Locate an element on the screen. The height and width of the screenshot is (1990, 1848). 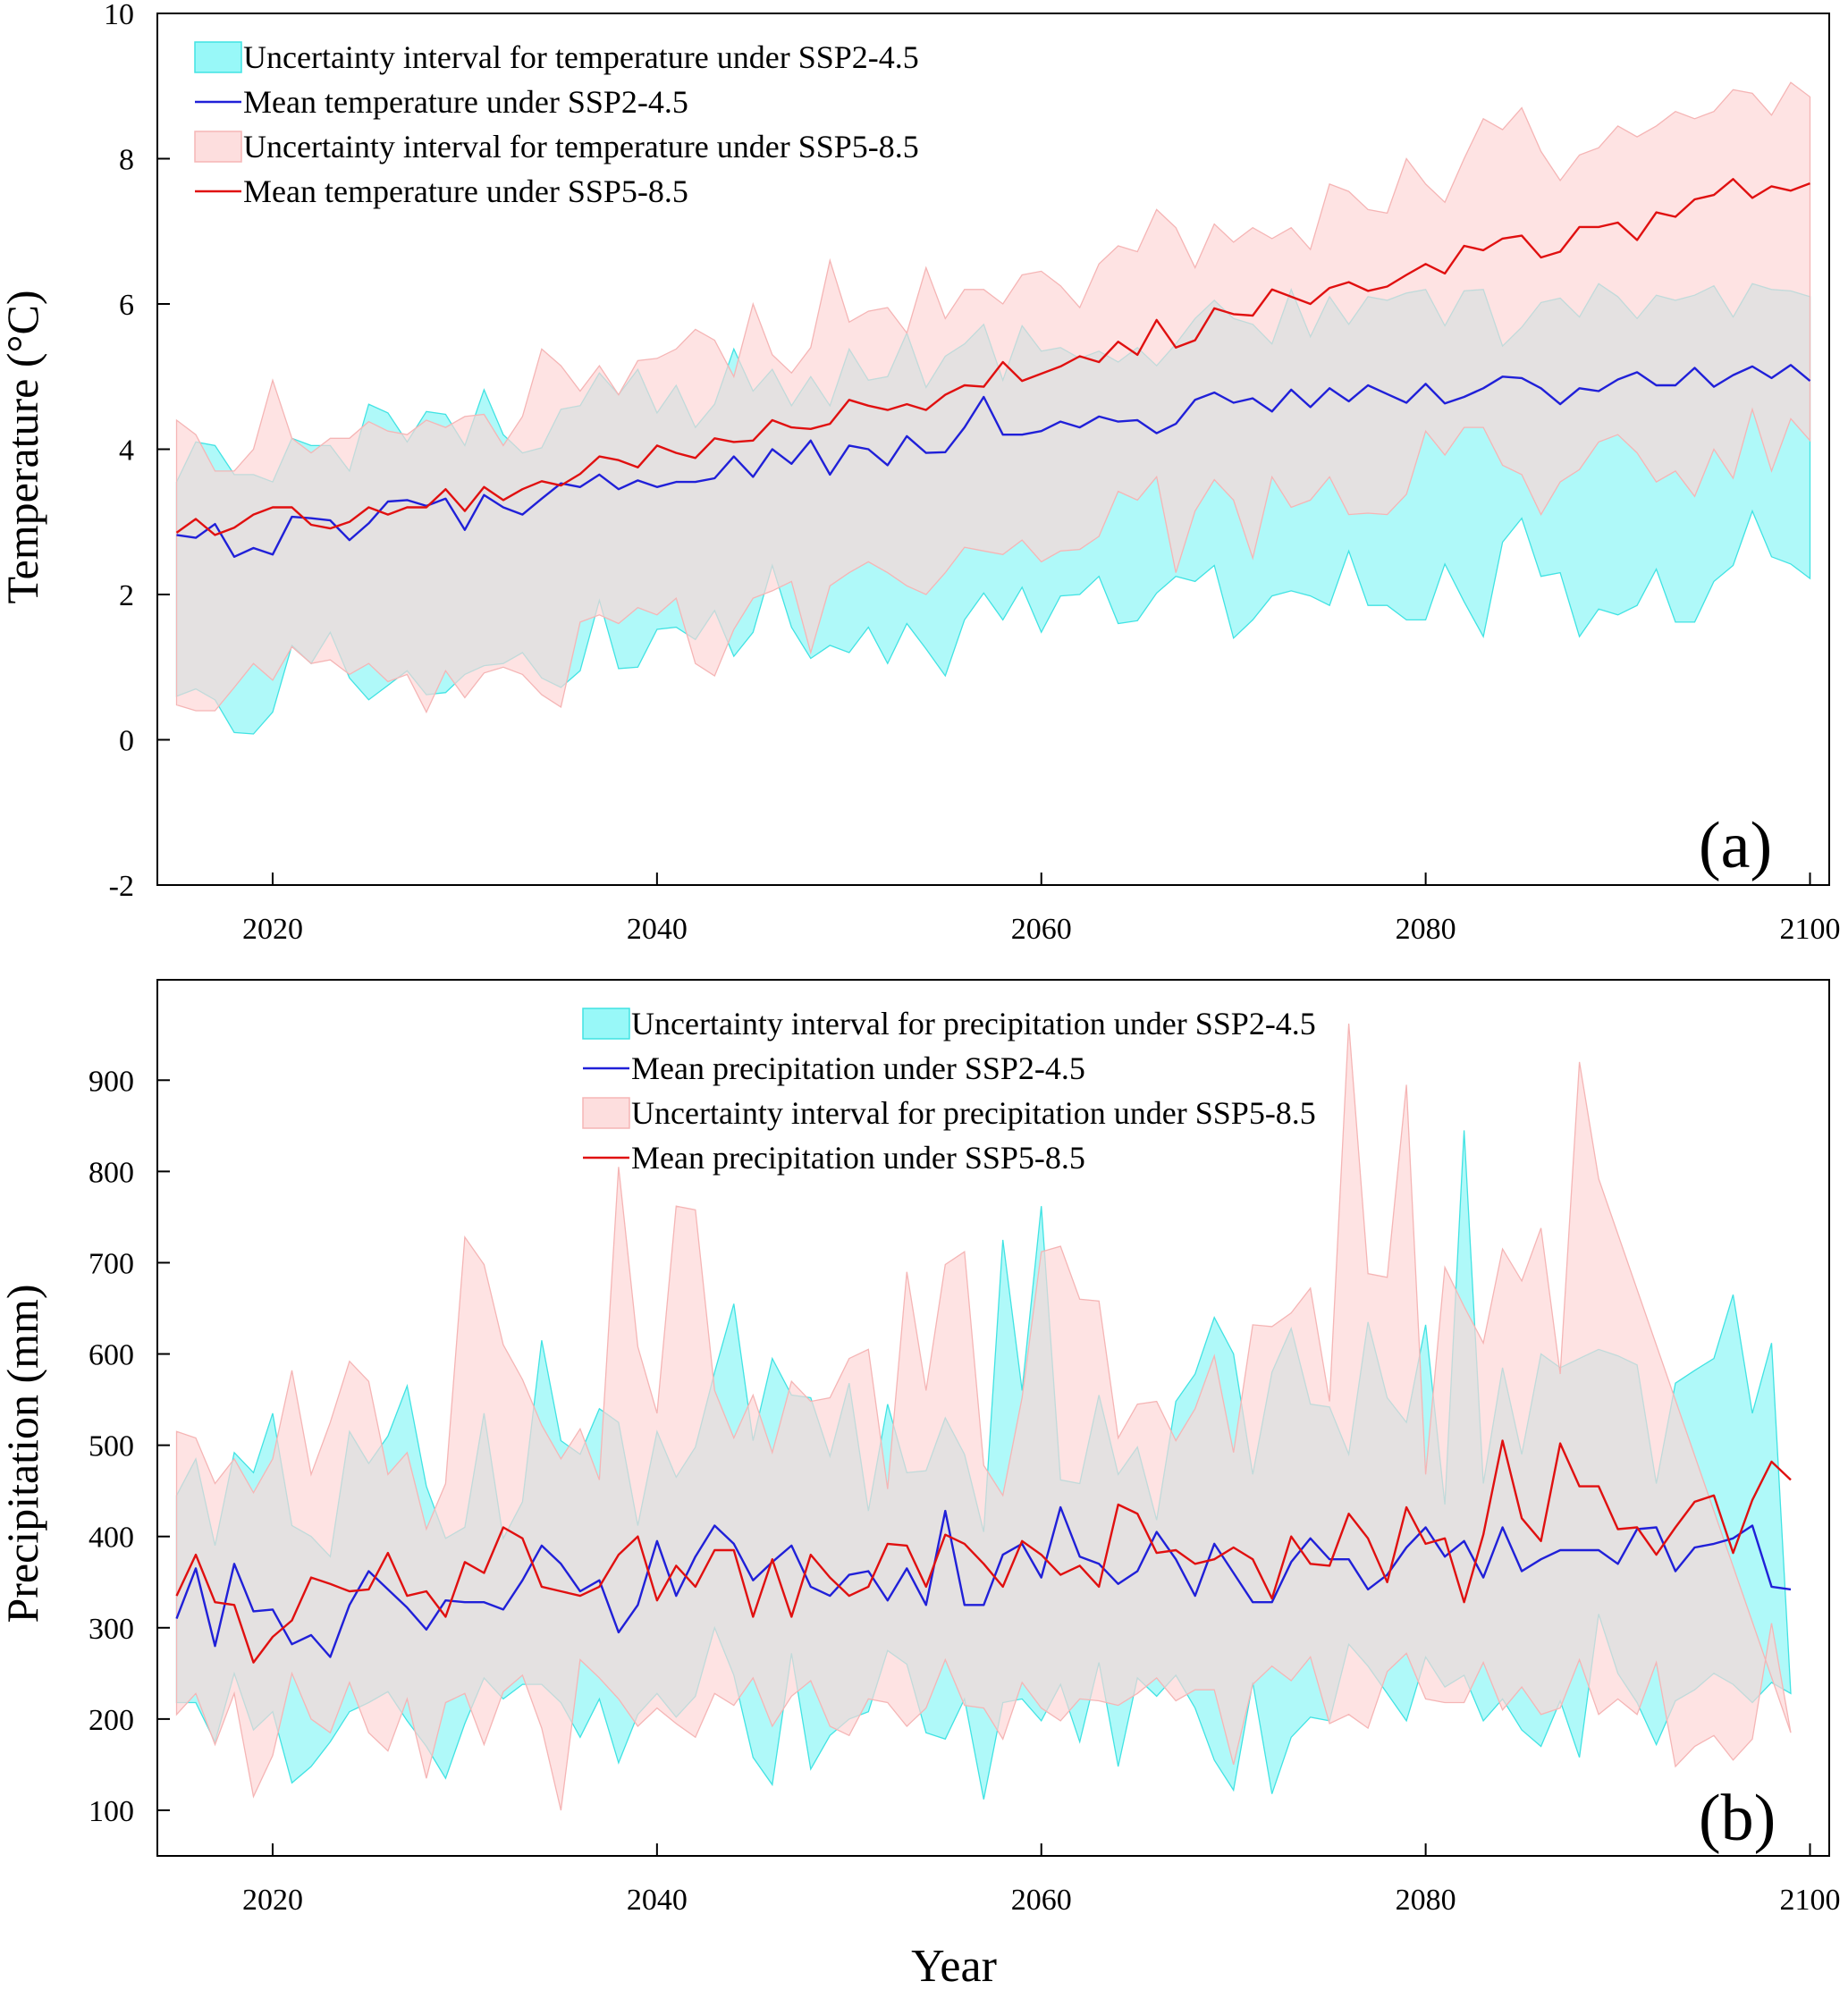
y-tick-label: 900 is located at coordinates (111, 1082).